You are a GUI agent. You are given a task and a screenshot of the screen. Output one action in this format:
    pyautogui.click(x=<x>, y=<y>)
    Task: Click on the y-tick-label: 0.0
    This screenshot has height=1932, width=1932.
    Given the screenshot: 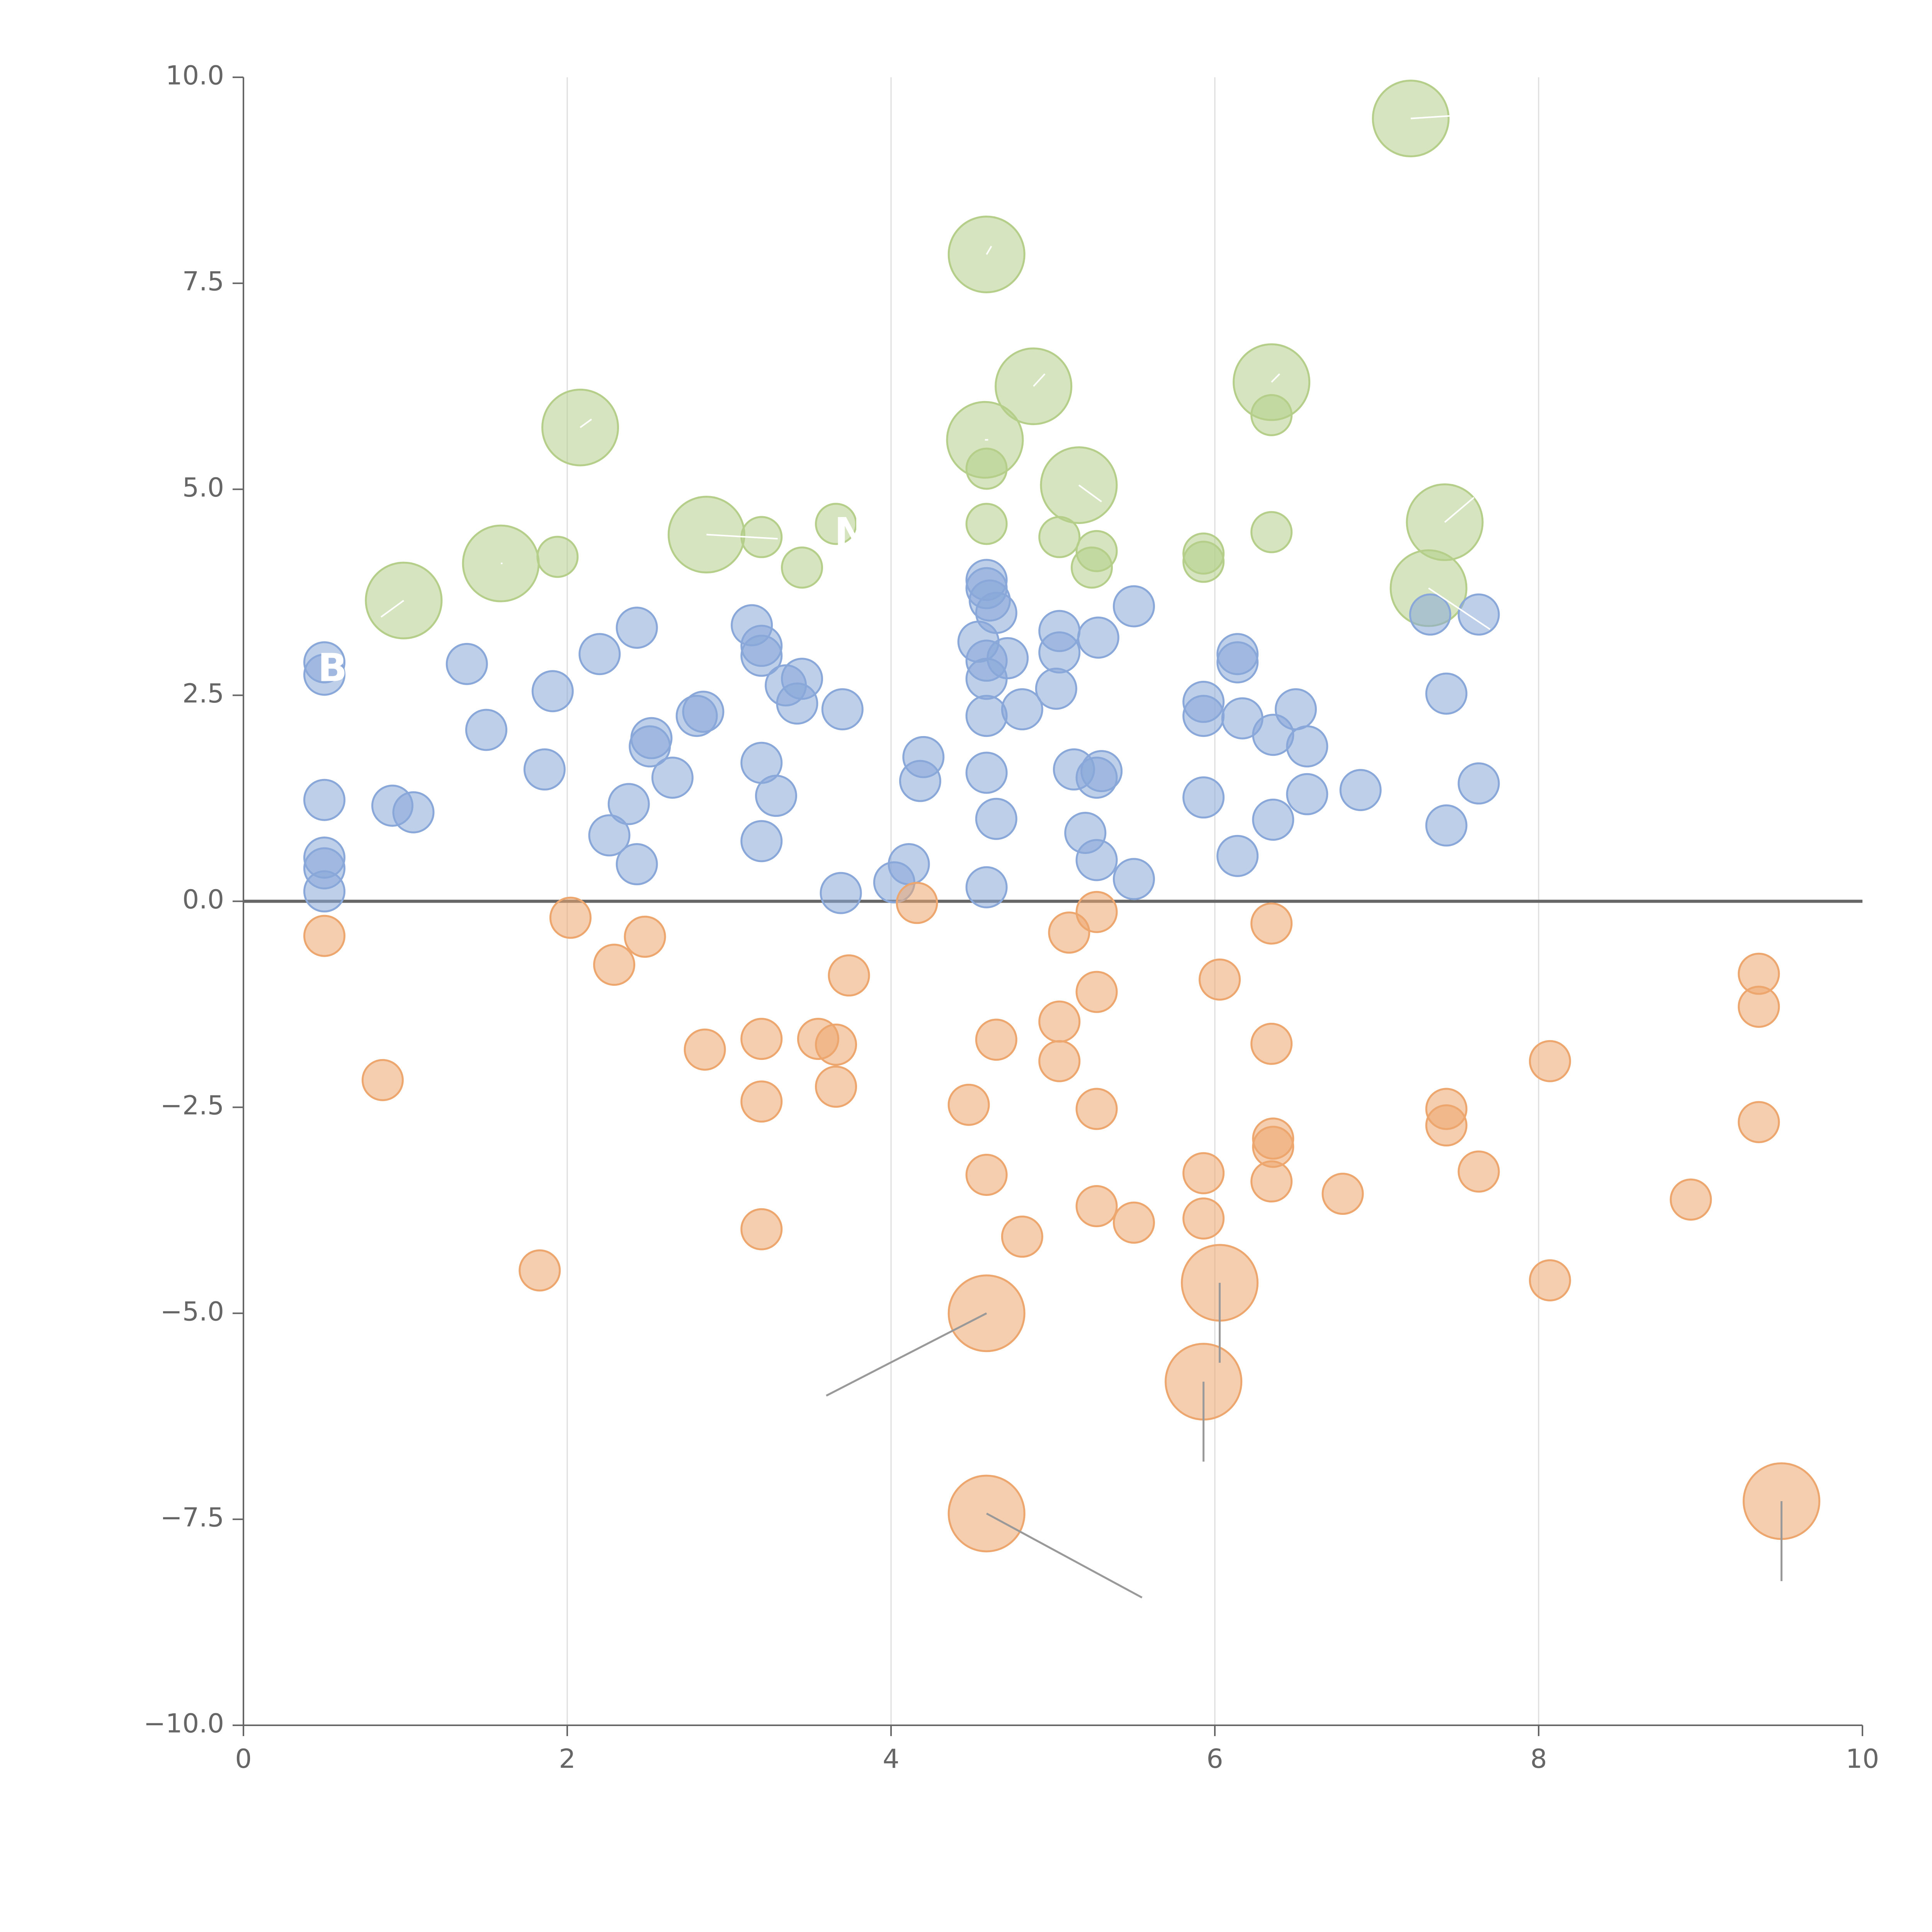 What is the action you would take?
    pyautogui.click(x=203, y=900)
    